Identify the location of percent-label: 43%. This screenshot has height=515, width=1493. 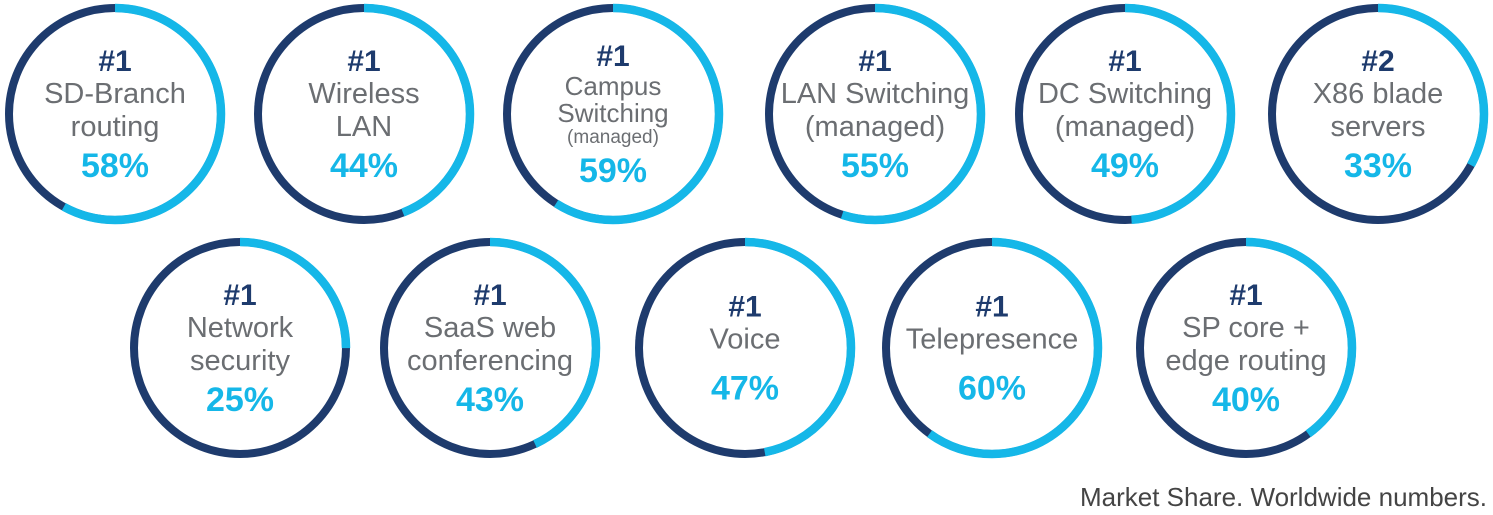
(490, 400).